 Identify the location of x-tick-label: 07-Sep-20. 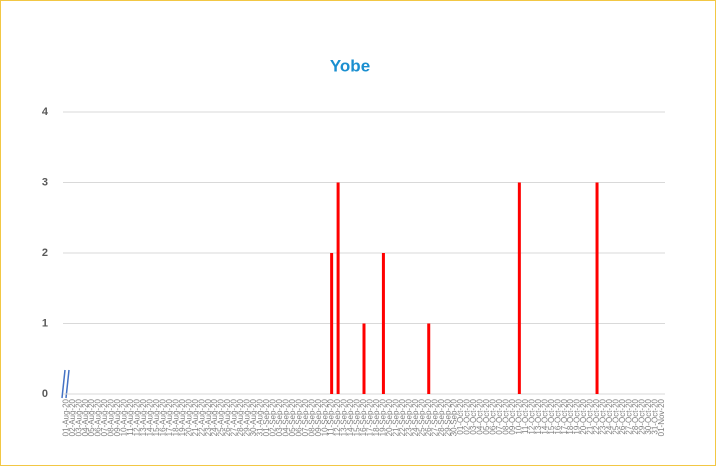
(305, 417).